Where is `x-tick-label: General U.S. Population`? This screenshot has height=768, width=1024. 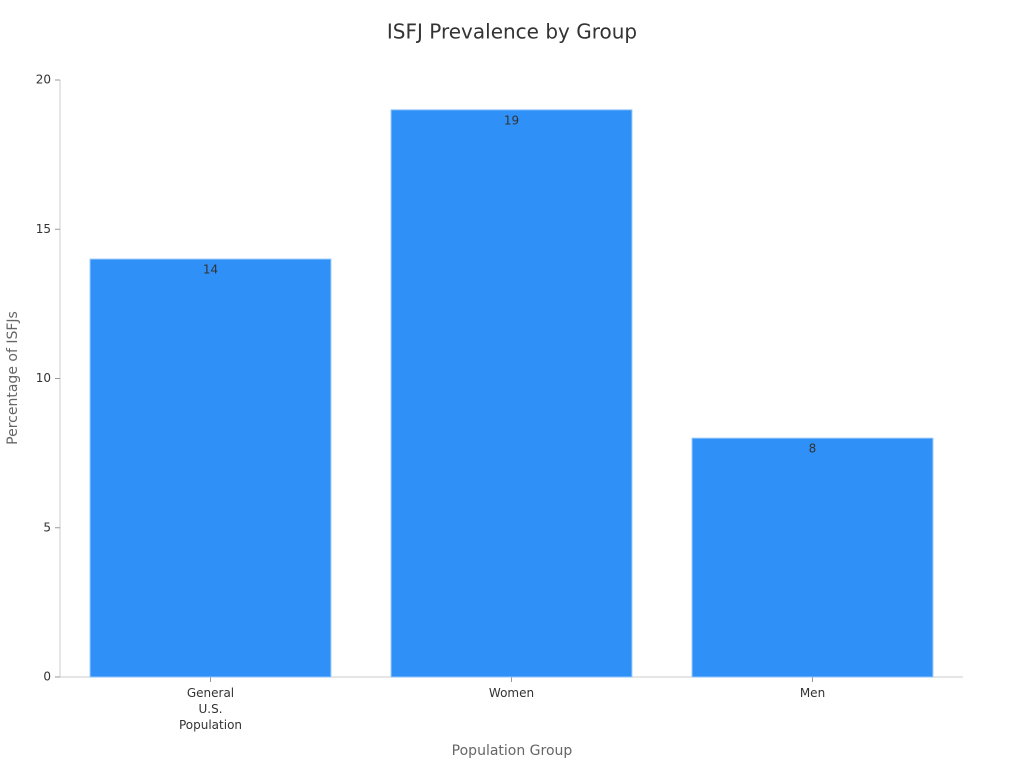
x-tick-label: General U.S. Population is located at coordinates (210, 709).